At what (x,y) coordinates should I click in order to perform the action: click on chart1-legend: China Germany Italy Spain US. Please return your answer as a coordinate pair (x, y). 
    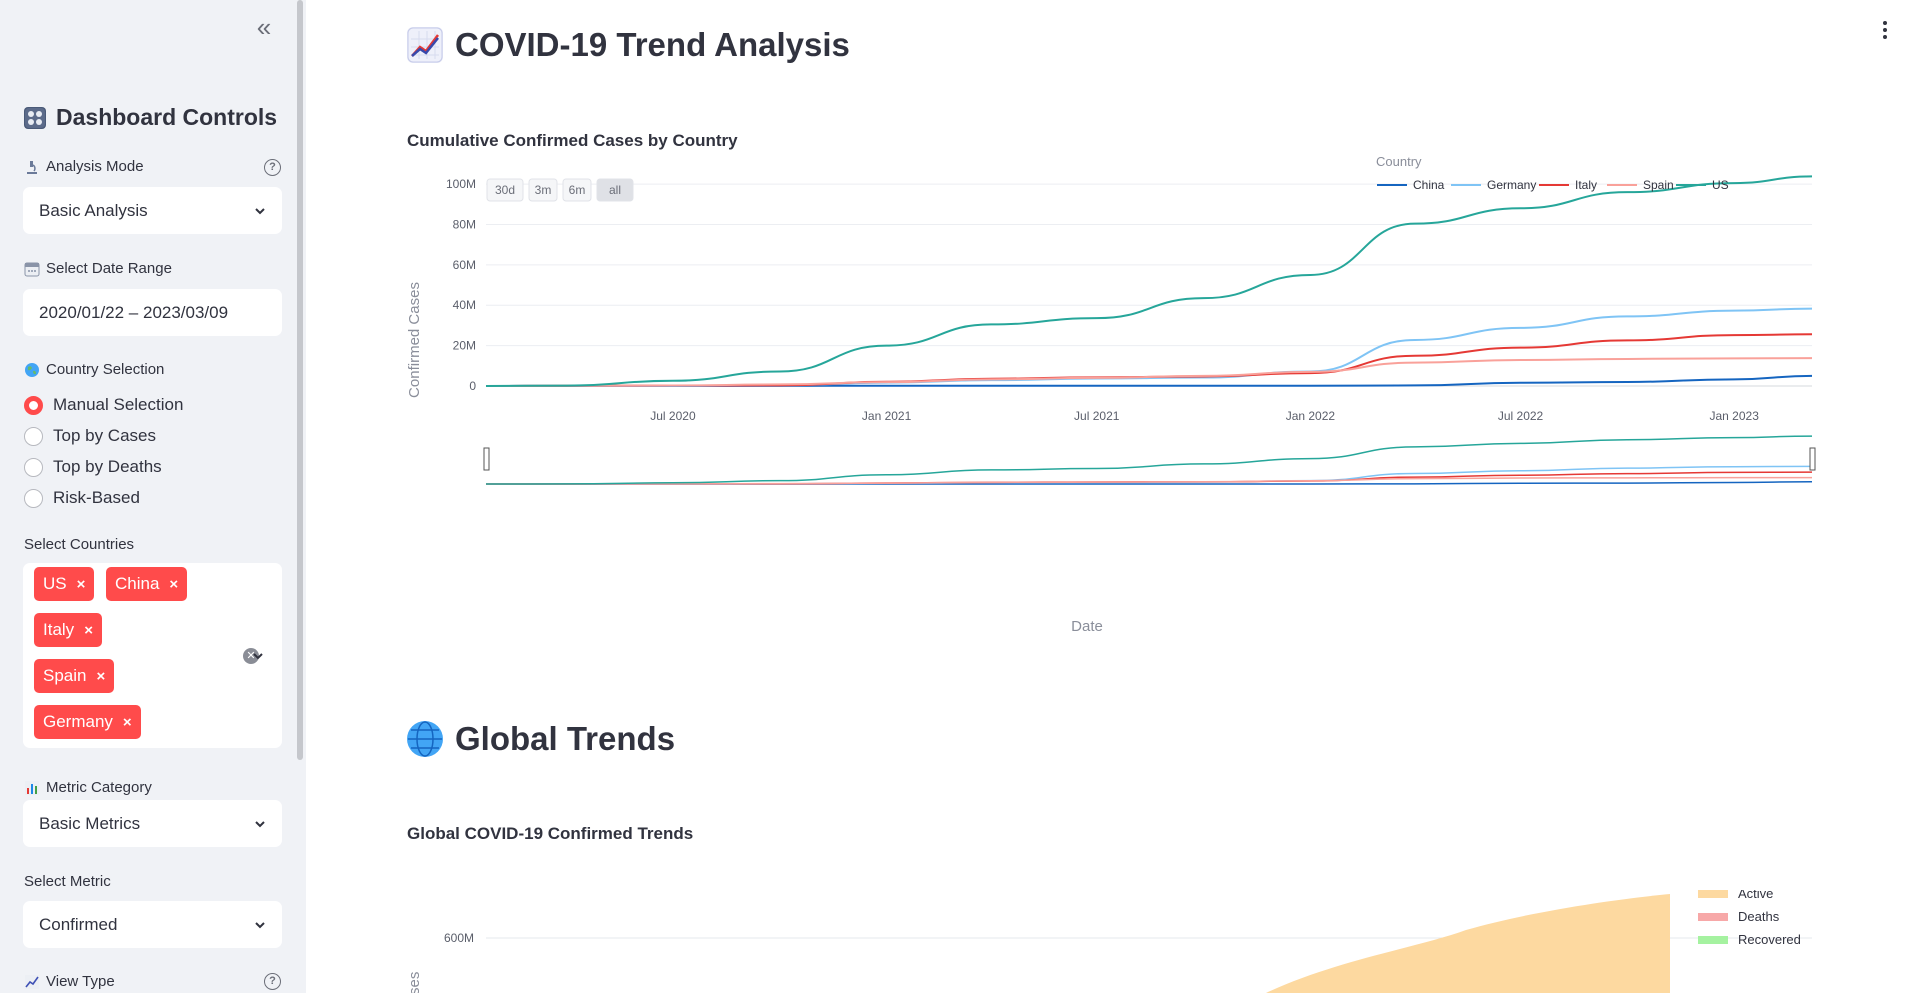
    Looking at the image, I should click on (1553, 185).